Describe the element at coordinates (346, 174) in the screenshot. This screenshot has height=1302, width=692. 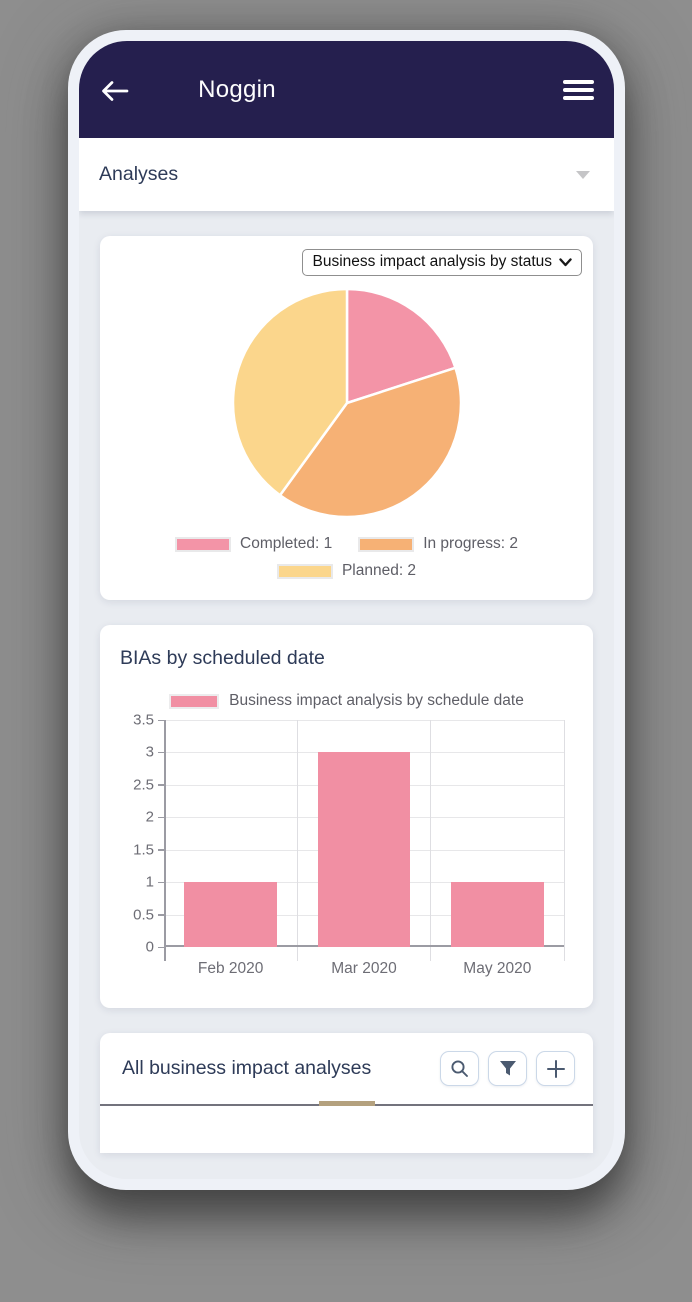
I see `section-selector-bar: Analyses` at that location.